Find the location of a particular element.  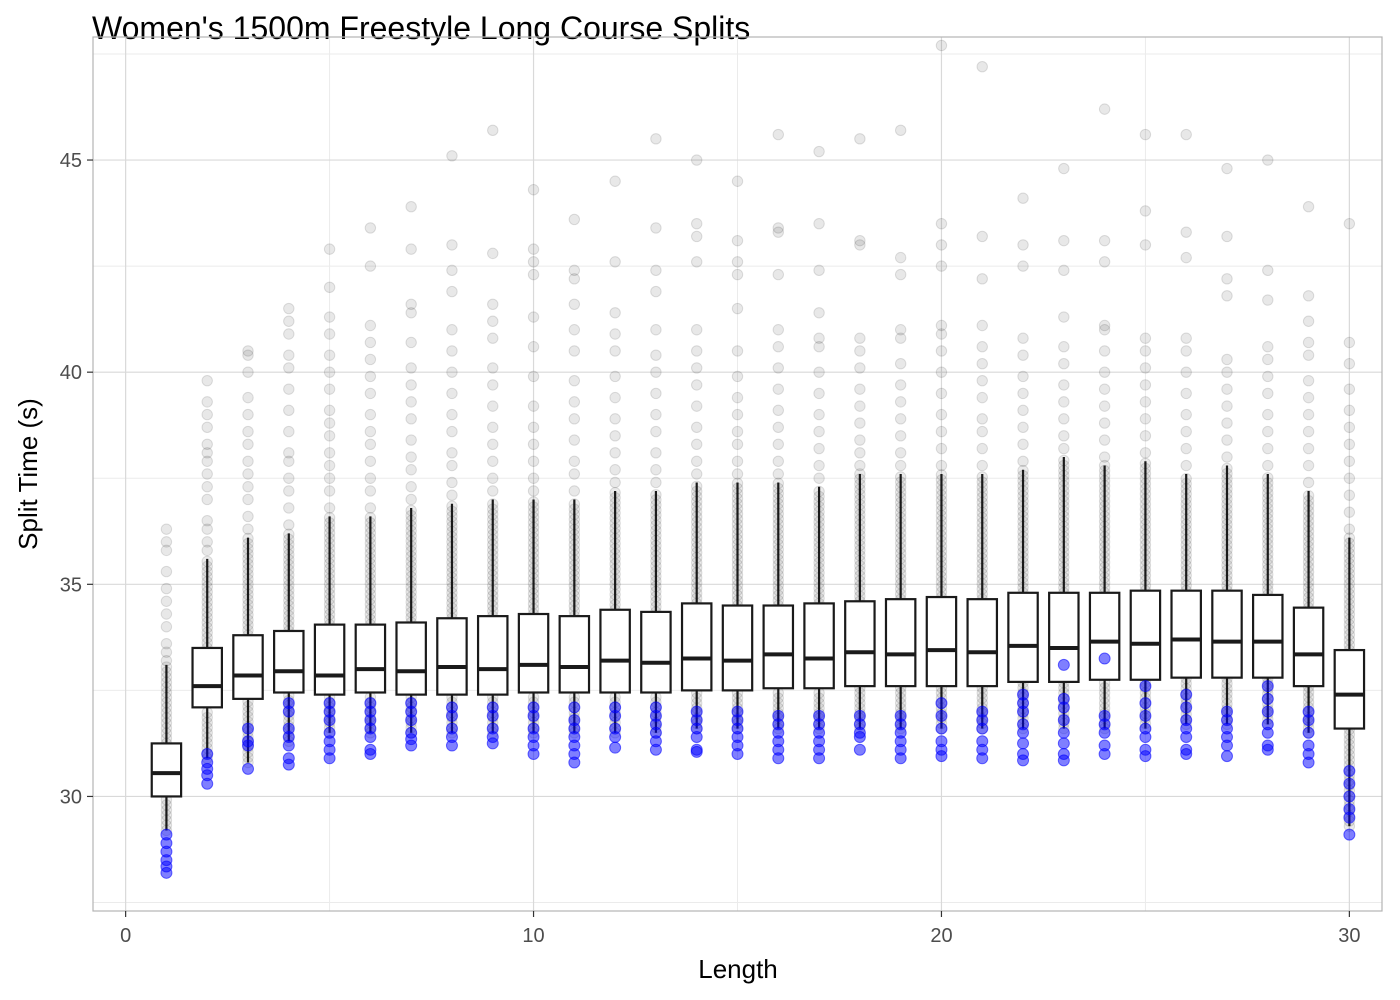

x-tick-label: 20 is located at coordinates (941, 936).